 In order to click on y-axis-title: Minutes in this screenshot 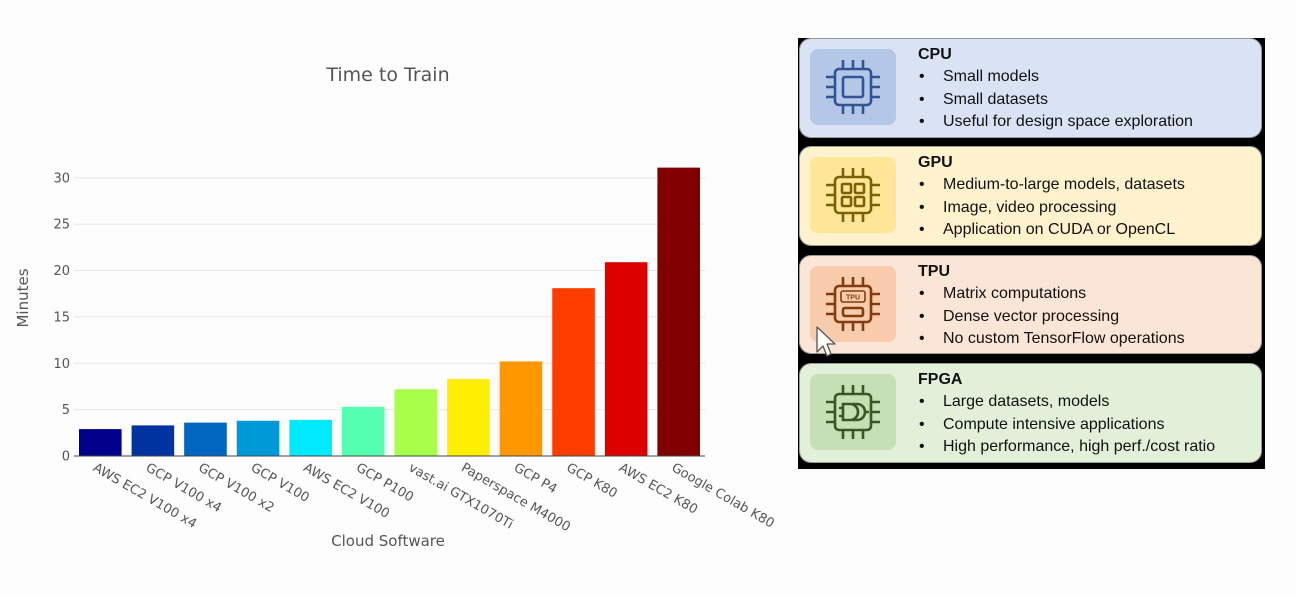, I will do `click(23, 297)`.